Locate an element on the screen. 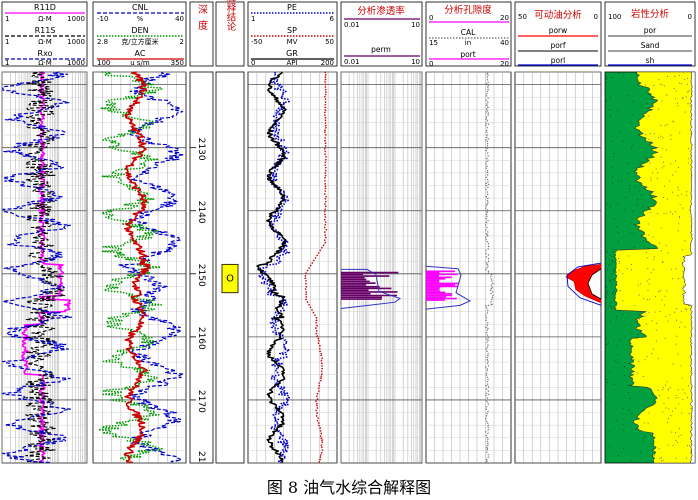 The width and height of the screenshot is (698, 500). gr-curve is located at coordinates (271, 267).